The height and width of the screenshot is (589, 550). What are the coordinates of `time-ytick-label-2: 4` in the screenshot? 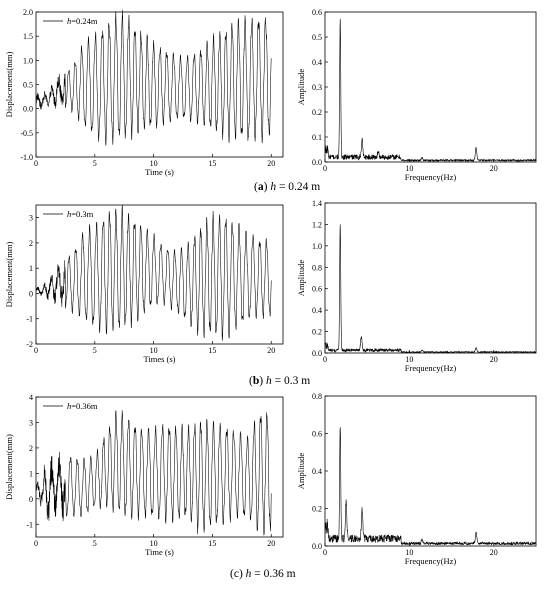 It's located at (31, 397).